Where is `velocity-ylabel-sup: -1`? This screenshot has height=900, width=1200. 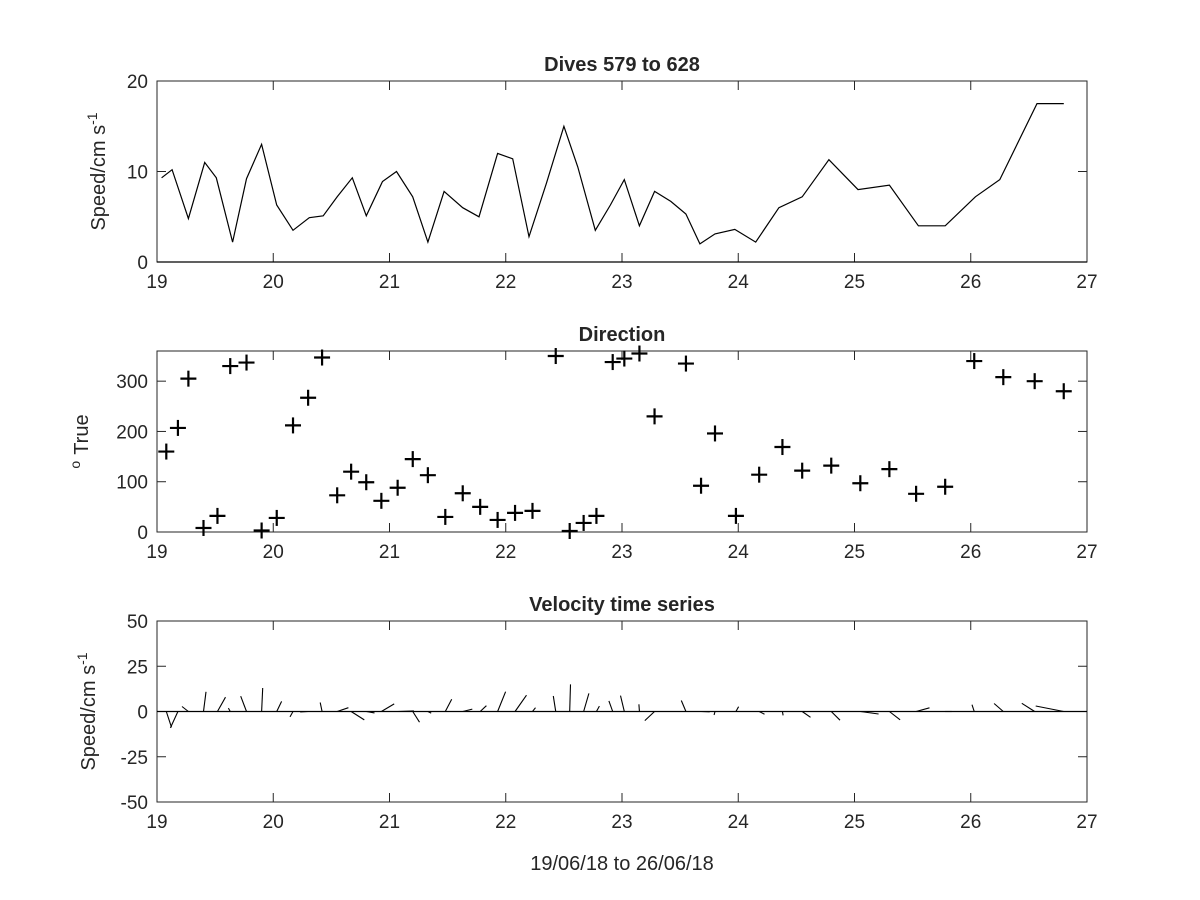
velocity-ylabel-sup: -1 is located at coordinates (82, 658).